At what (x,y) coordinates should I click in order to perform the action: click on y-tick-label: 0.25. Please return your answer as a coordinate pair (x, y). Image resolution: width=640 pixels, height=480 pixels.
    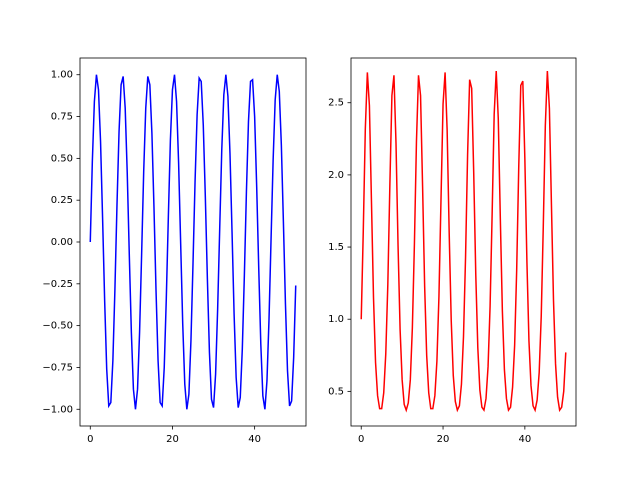
    Looking at the image, I should click on (62, 200).